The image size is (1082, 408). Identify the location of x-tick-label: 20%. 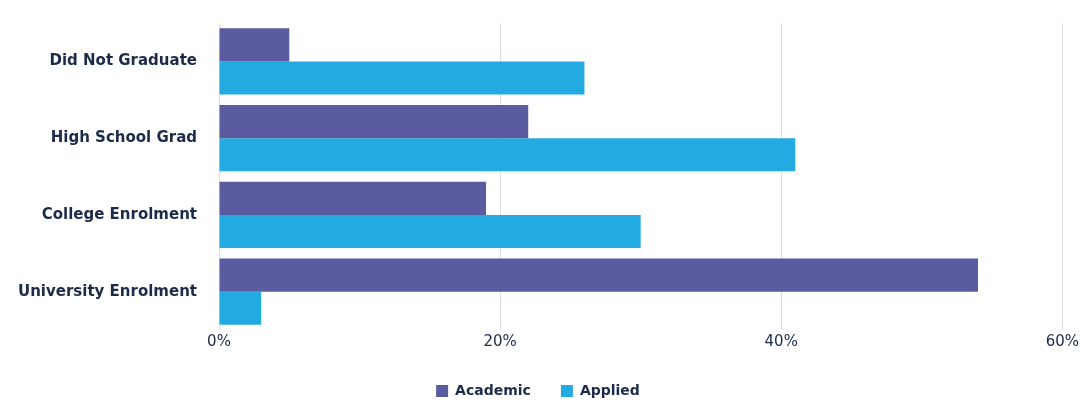
(500, 340).